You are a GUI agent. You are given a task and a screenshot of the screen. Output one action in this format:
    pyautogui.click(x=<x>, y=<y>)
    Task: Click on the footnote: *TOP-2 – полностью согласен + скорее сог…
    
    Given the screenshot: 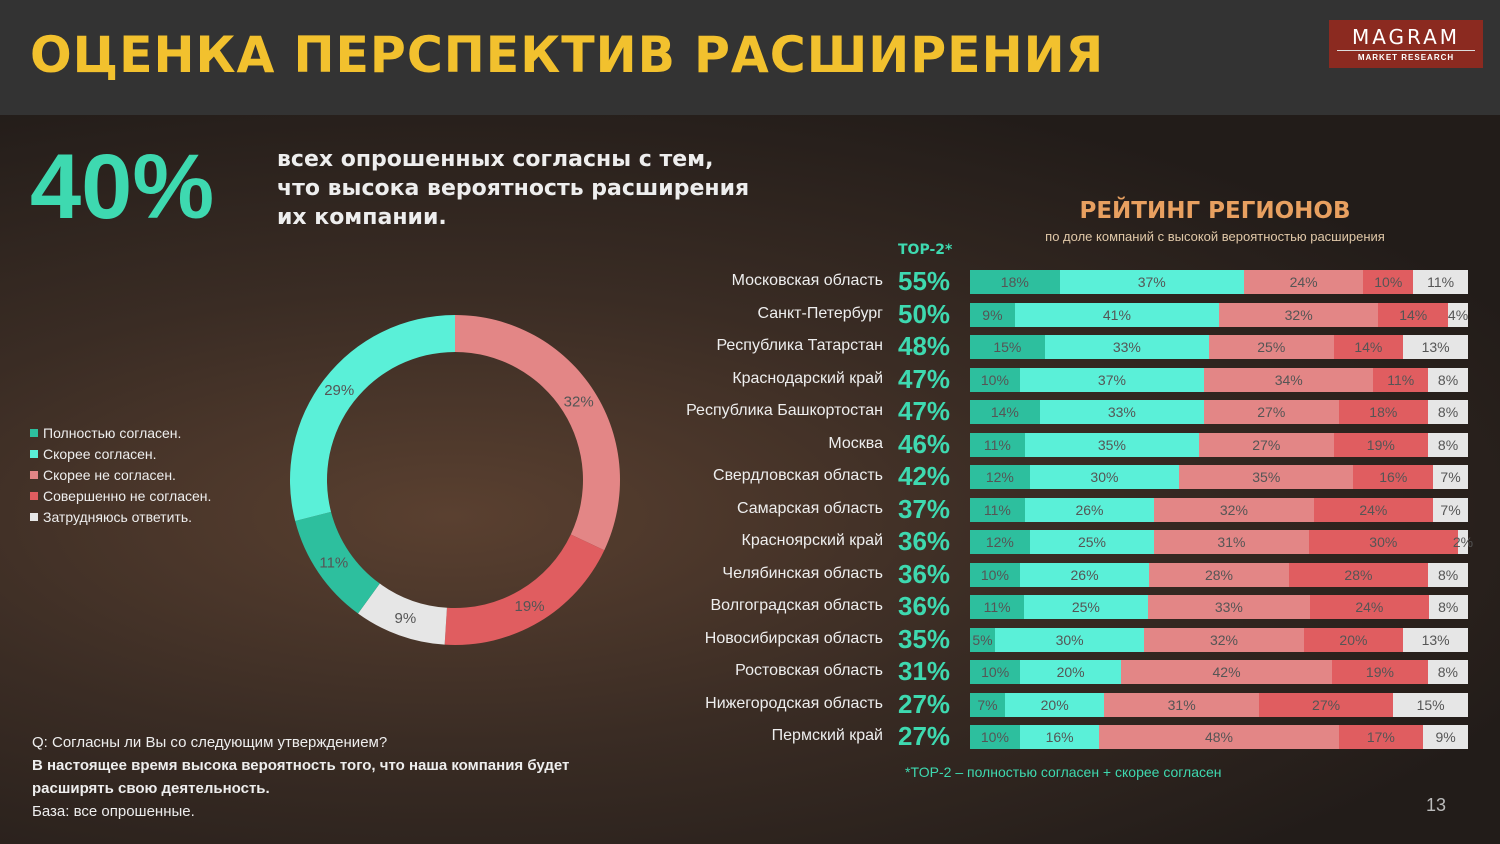 What is the action you would take?
    pyautogui.click(x=1063, y=772)
    